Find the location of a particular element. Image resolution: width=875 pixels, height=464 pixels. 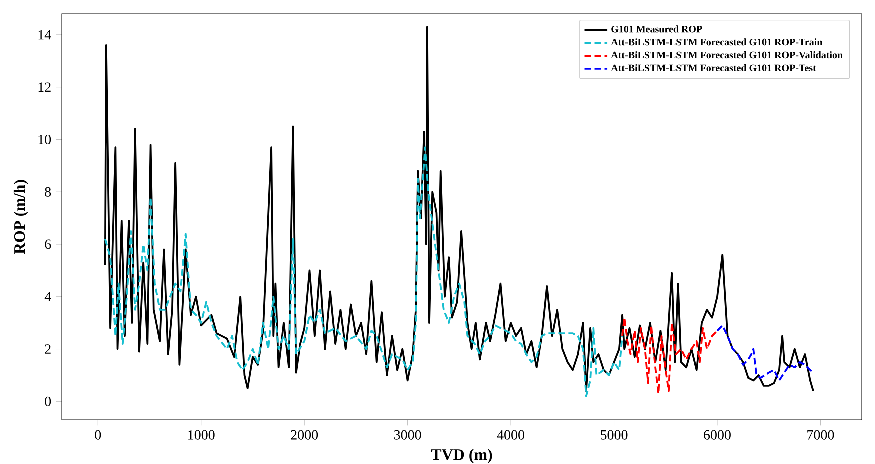

legend-label: Att-BiLSTM-LSTM Forecasted G101 ROP-Test is located at coordinates (713, 68).